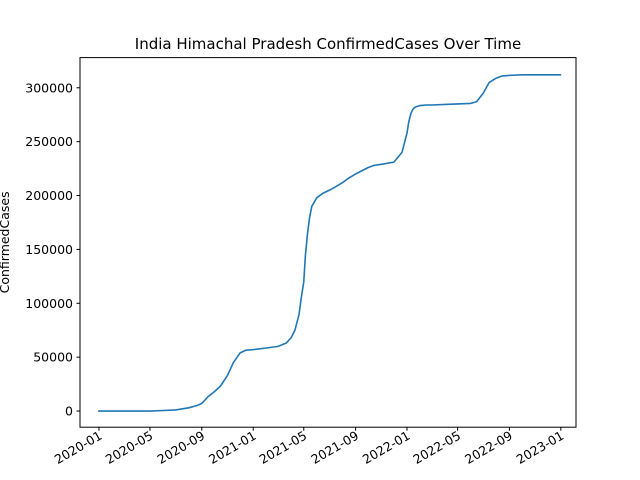 The image size is (640, 480). Describe the element at coordinates (69, 411) in the screenshot. I see `y-tick-label: 0` at that location.